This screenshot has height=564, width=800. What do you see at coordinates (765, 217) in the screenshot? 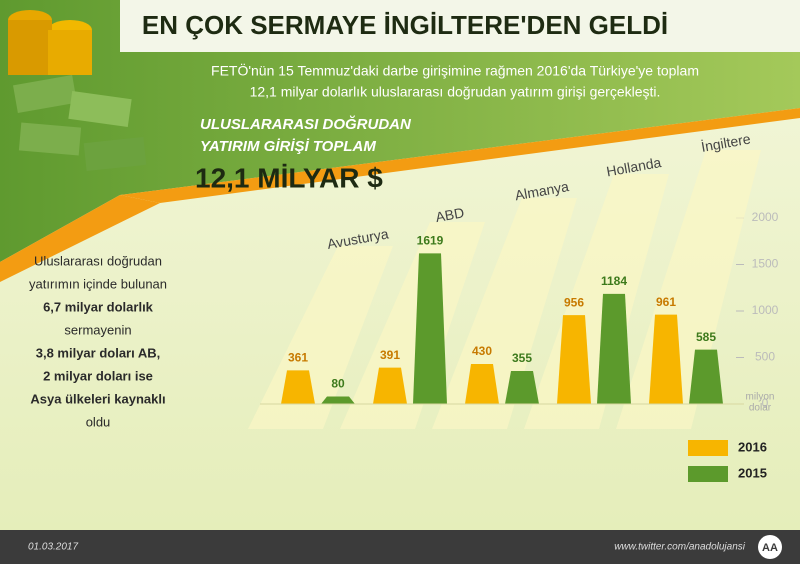
I see `y-tick-label: 2000` at bounding box center [765, 217].